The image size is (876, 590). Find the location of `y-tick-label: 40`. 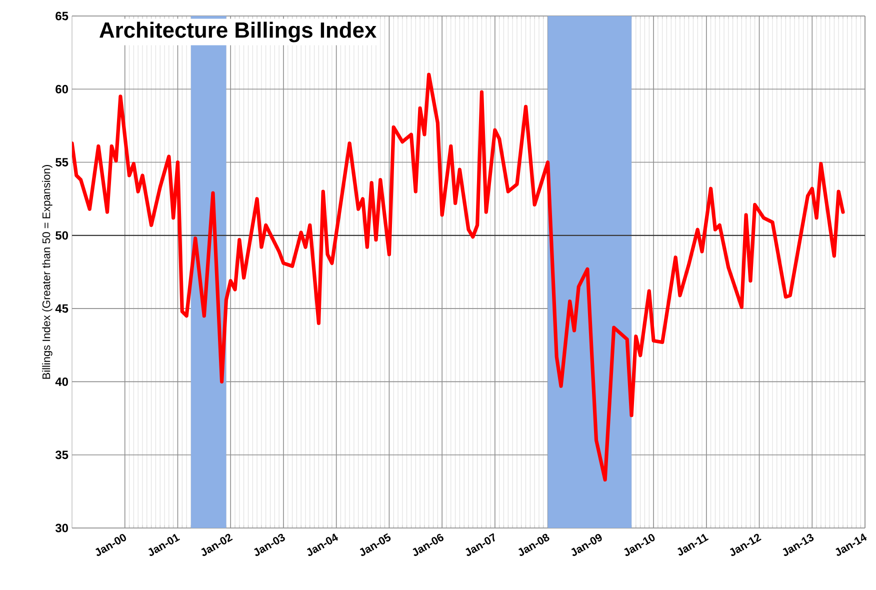

y-tick-label: 40 is located at coordinates (61, 381).